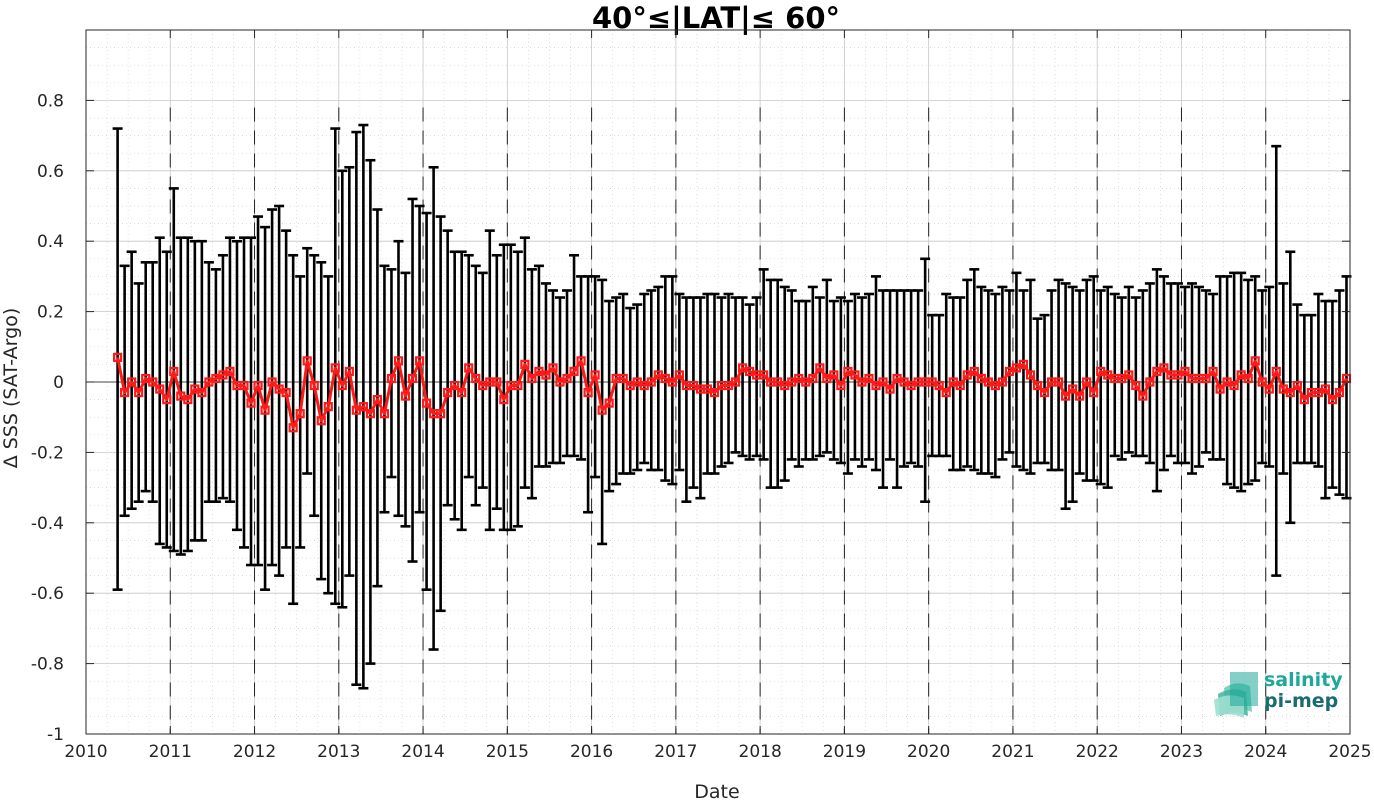  I want to click on x-tick-label: 2020, so click(928, 752).